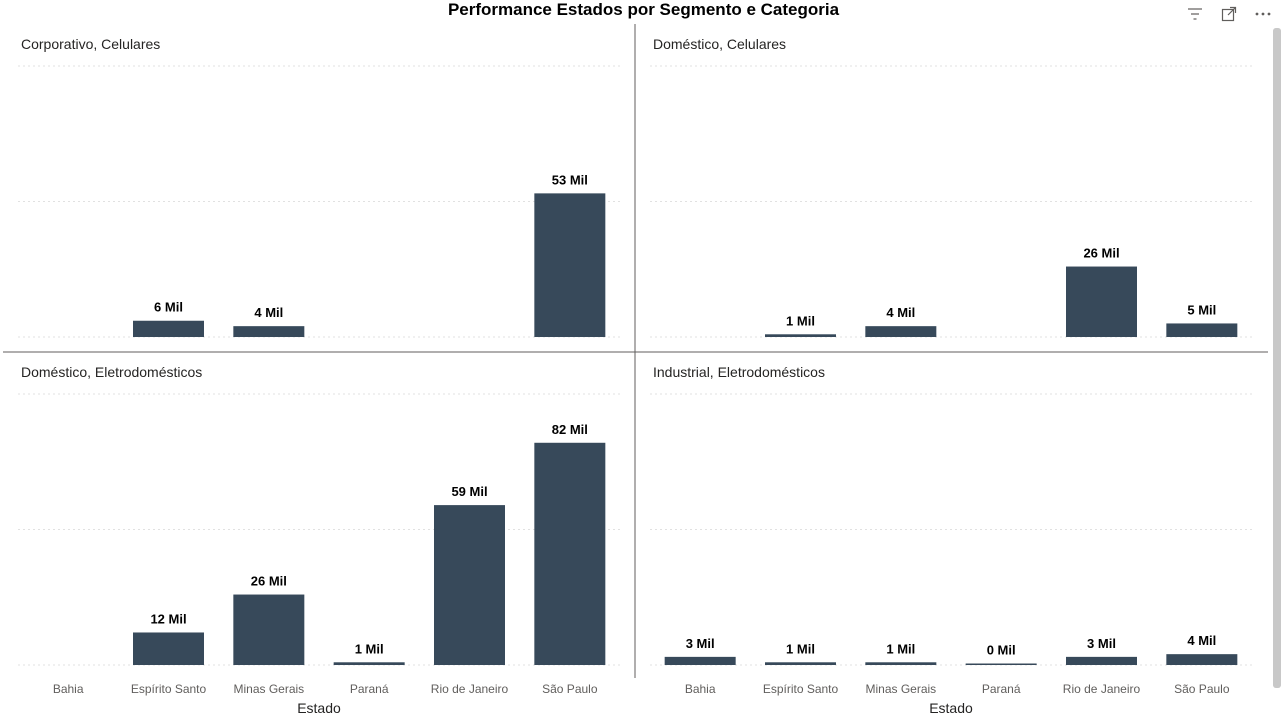 The height and width of the screenshot is (719, 1287). I want to click on focus-mode-icon, so click(1229, 14).